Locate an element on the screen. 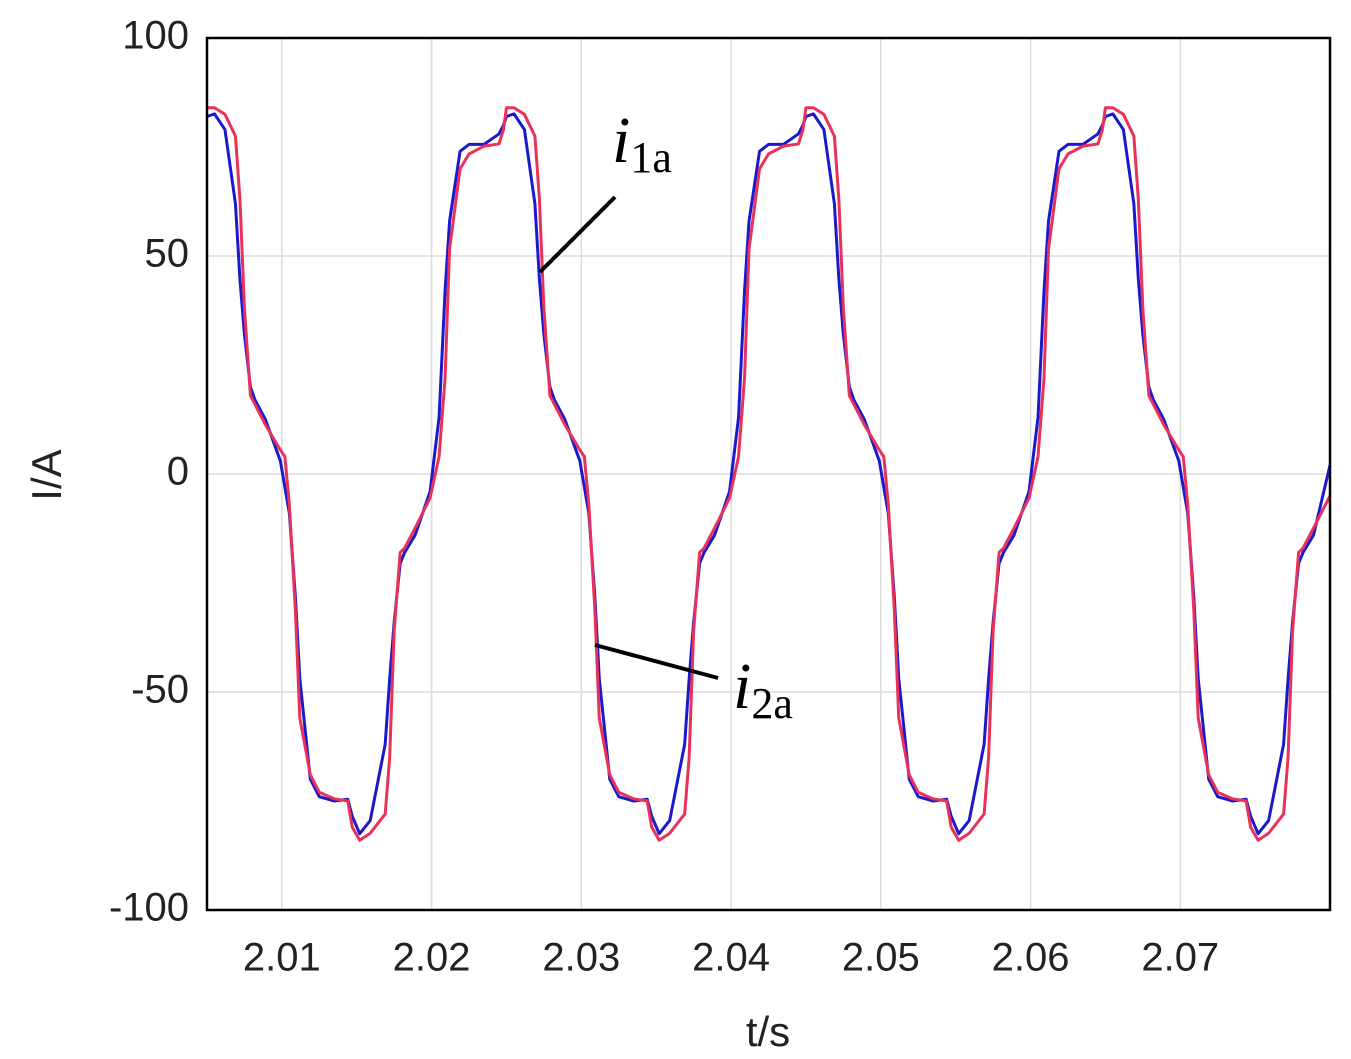  annotation: i1a is located at coordinates (642, 143).